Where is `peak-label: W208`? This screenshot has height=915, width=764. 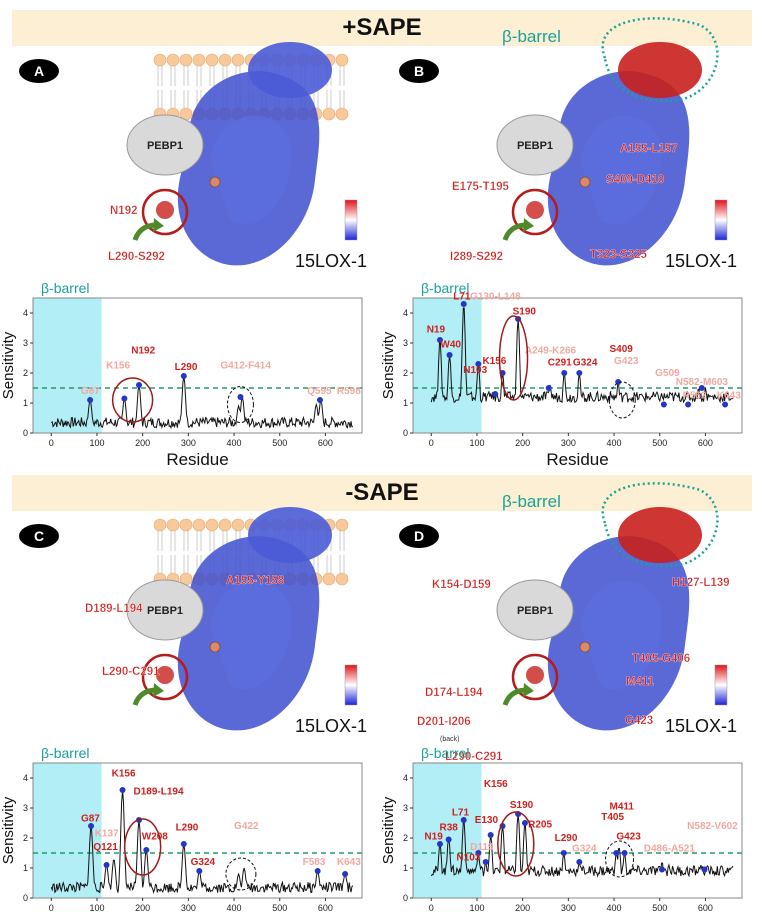 peak-label: W208 is located at coordinates (155, 837).